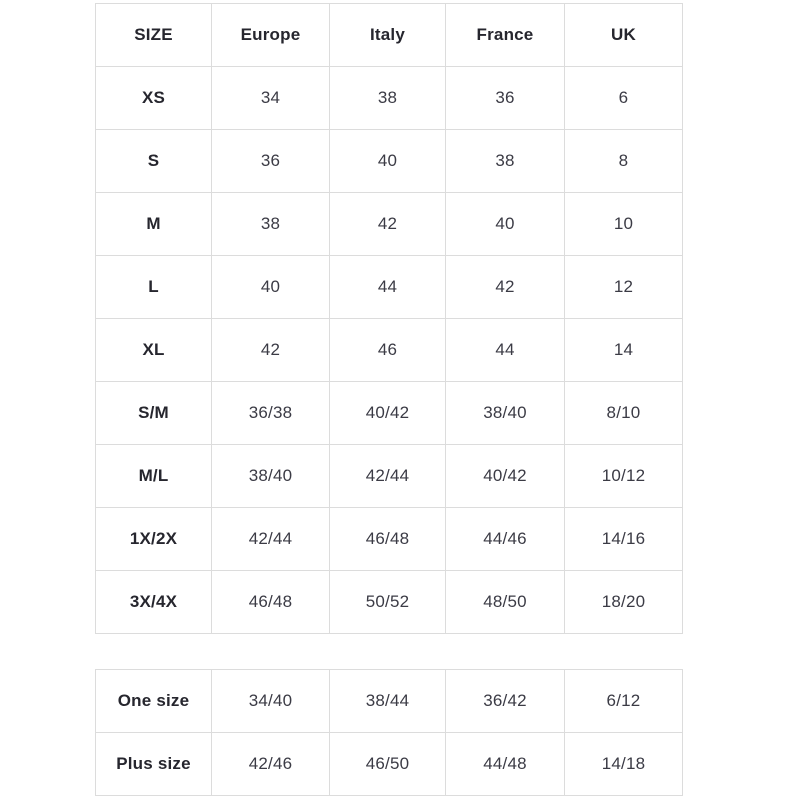 This screenshot has height=803, width=800. I want to click on size-cell: 14/16, so click(623, 539).